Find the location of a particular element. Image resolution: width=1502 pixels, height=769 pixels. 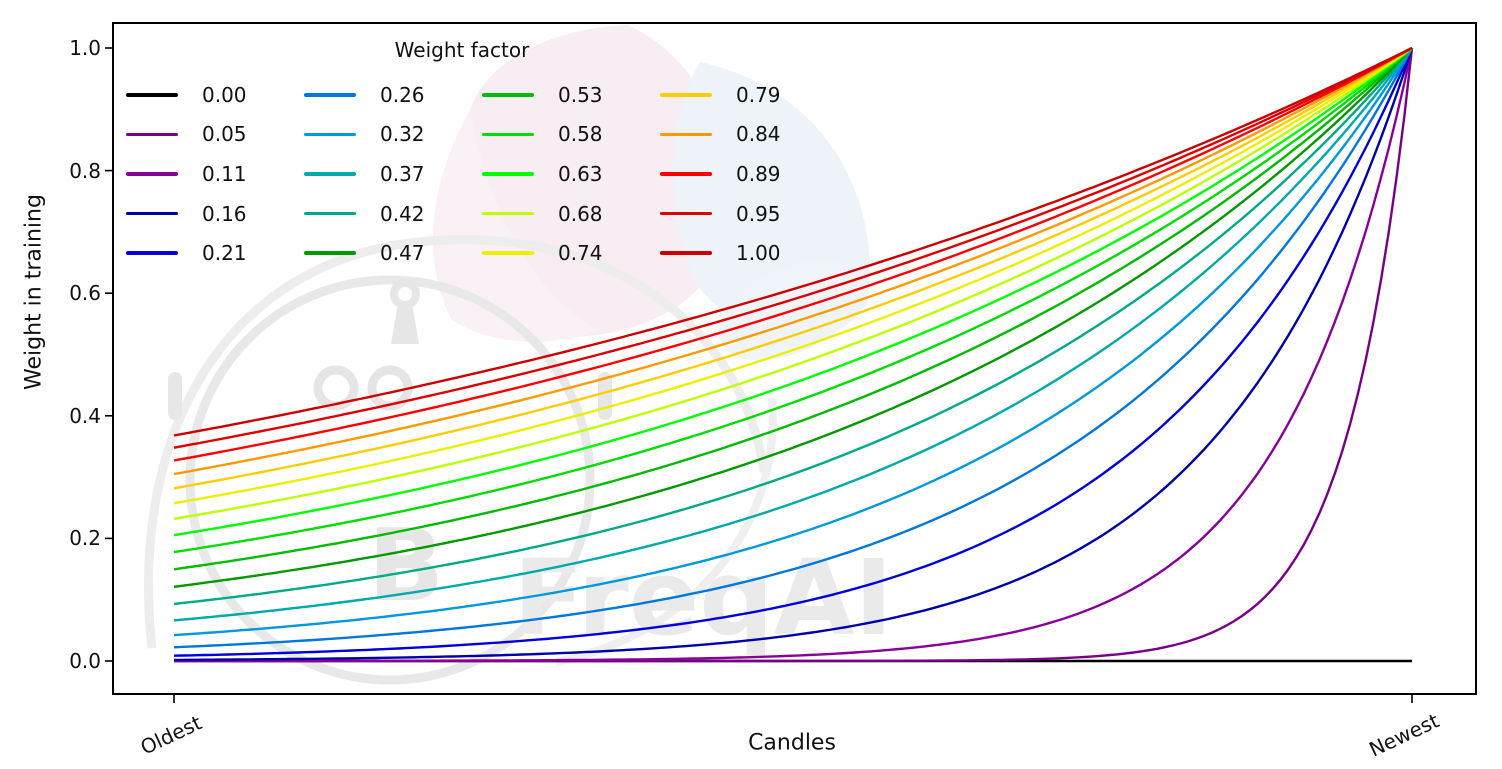

watermark-antenna-stem-icon is located at coordinates (405, 324).